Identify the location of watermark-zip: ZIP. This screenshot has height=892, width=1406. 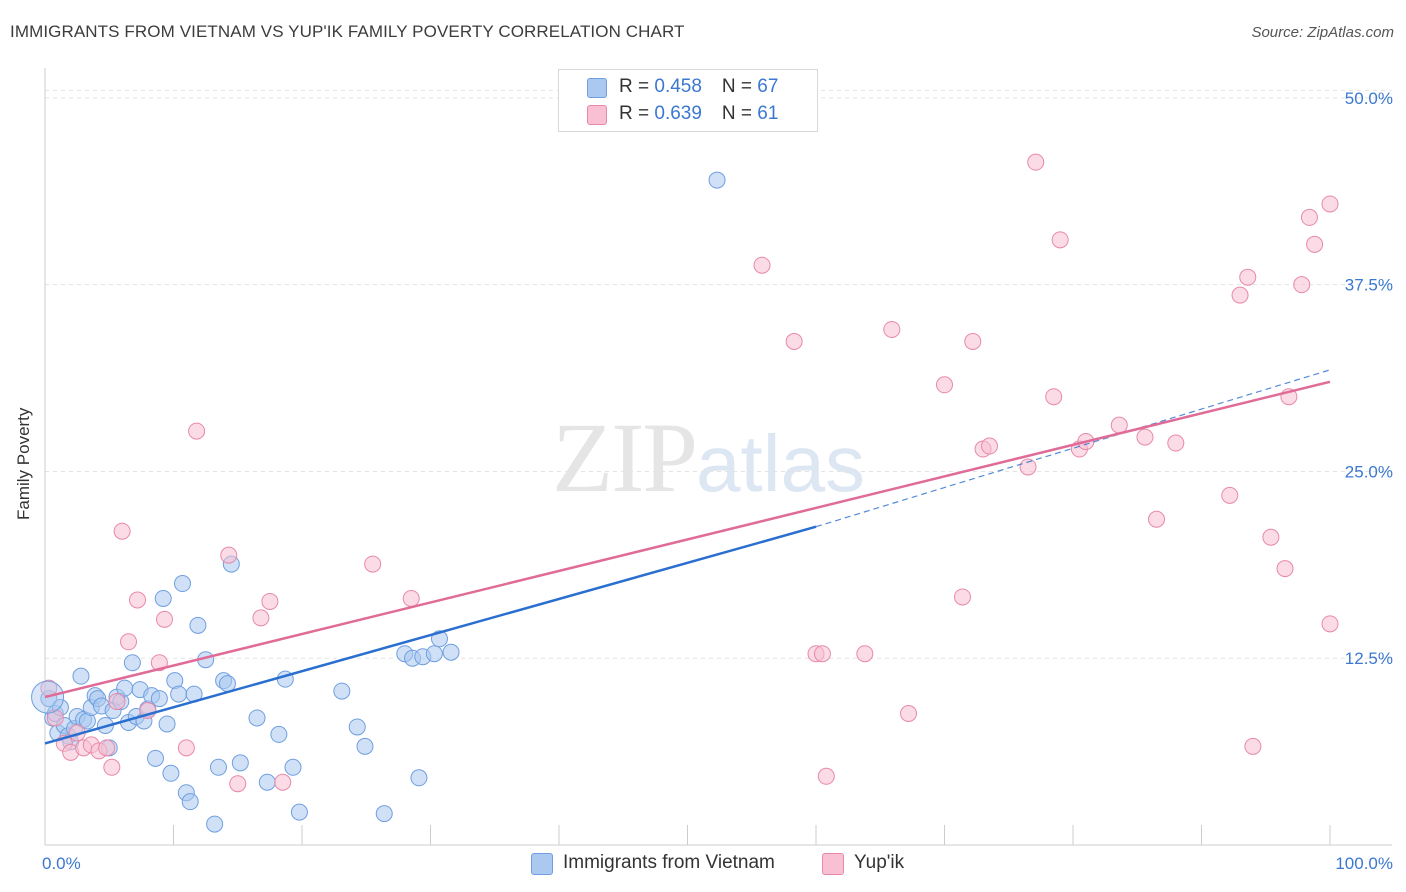
(625, 457).